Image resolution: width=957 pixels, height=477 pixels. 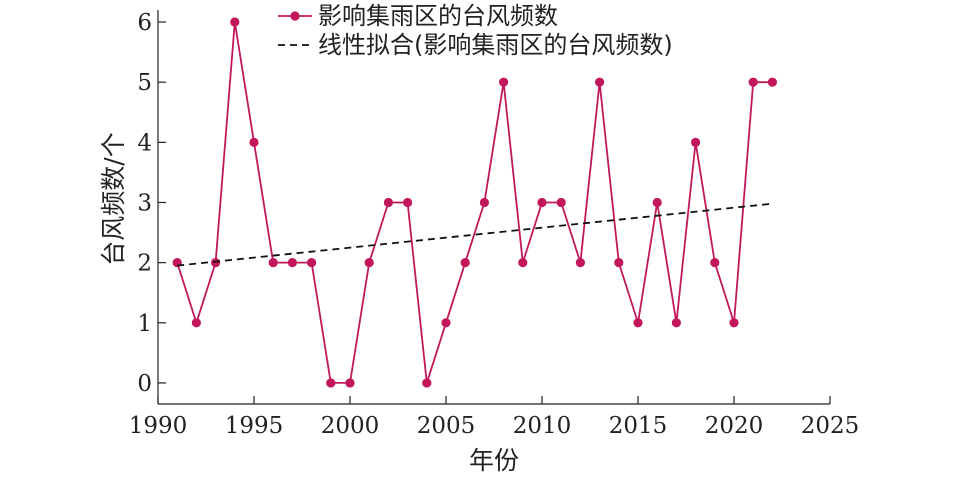 I want to click on y-tick-label: 1, so click(x=144, y=324).